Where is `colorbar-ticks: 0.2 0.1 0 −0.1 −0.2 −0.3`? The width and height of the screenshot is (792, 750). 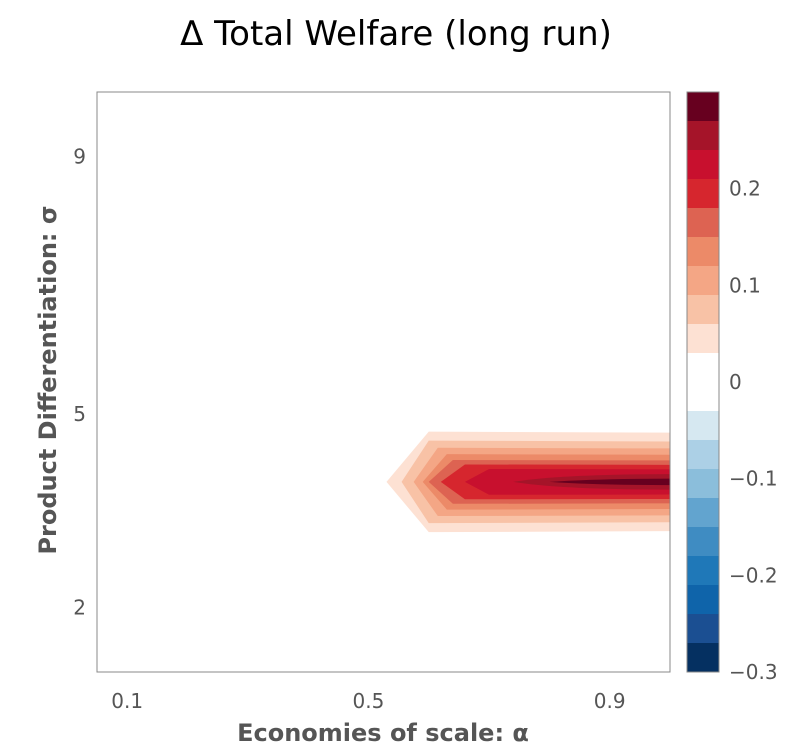 colorbar-ticks: 0.2 0.1 0 −0.1 −0.2 −0.3 is located at coordinates (753, 430).